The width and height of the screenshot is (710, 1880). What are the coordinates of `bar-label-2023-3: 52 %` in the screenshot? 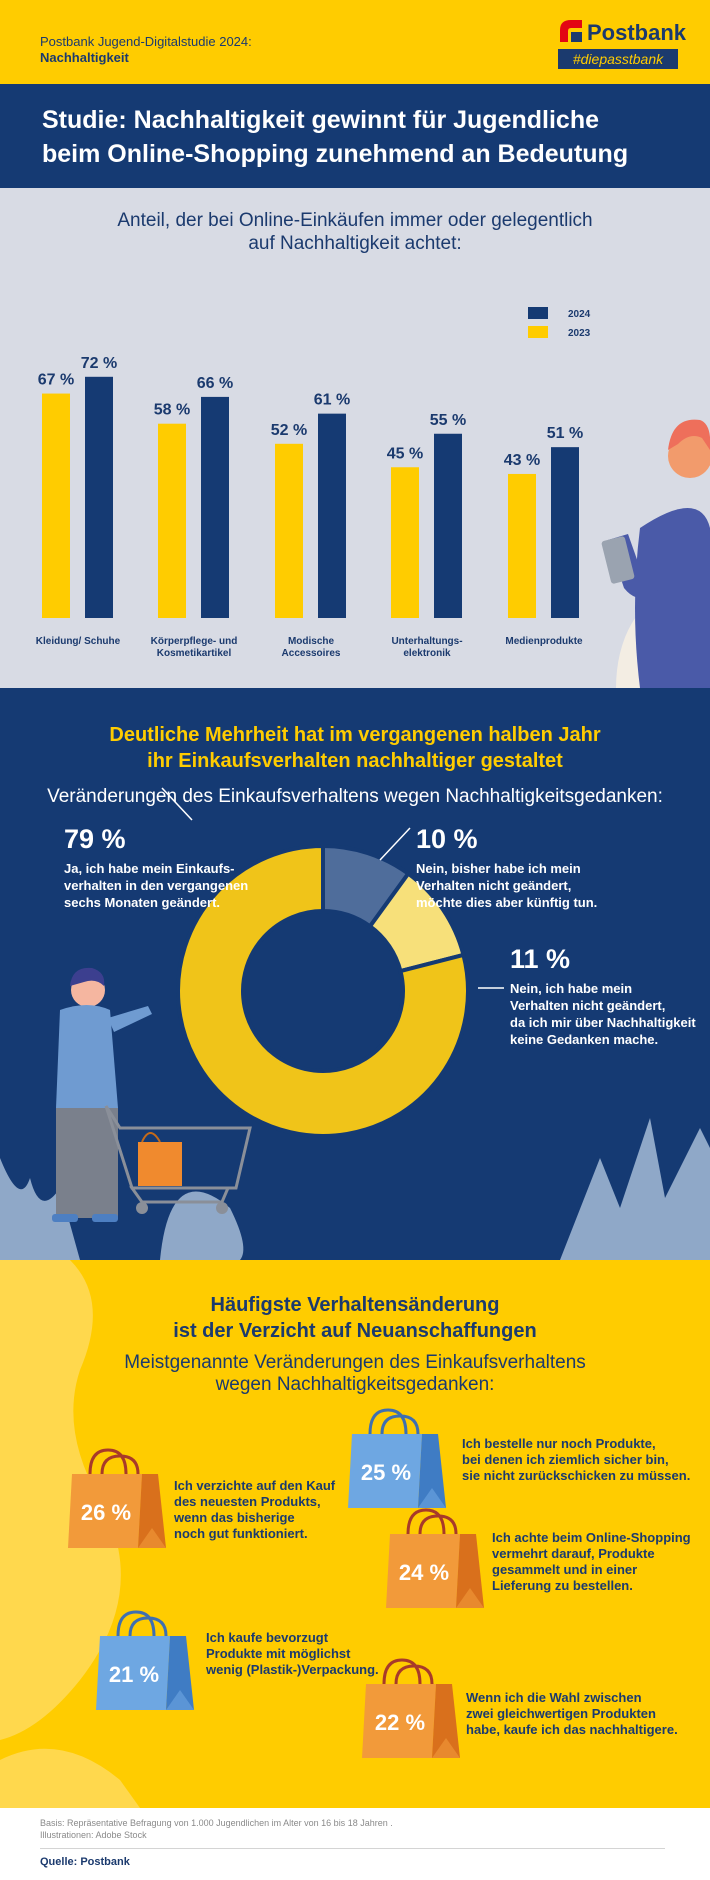 It's located at (289, 430).